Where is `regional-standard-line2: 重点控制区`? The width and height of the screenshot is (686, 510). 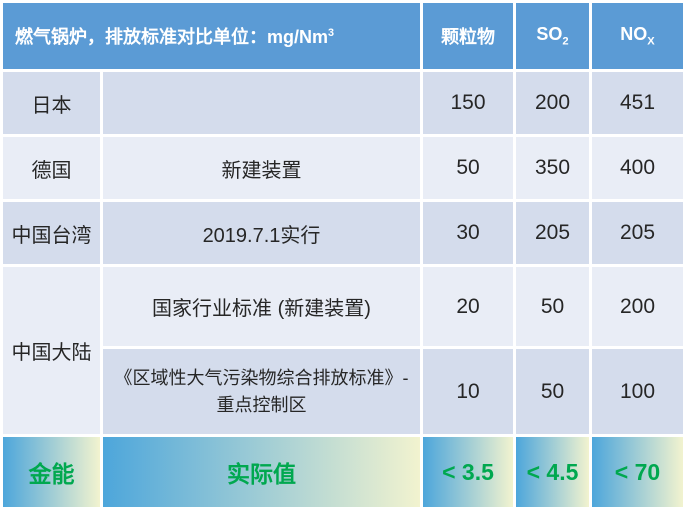
regional-standard-line2: 重点控制区 is located at coordinates (261, 404).